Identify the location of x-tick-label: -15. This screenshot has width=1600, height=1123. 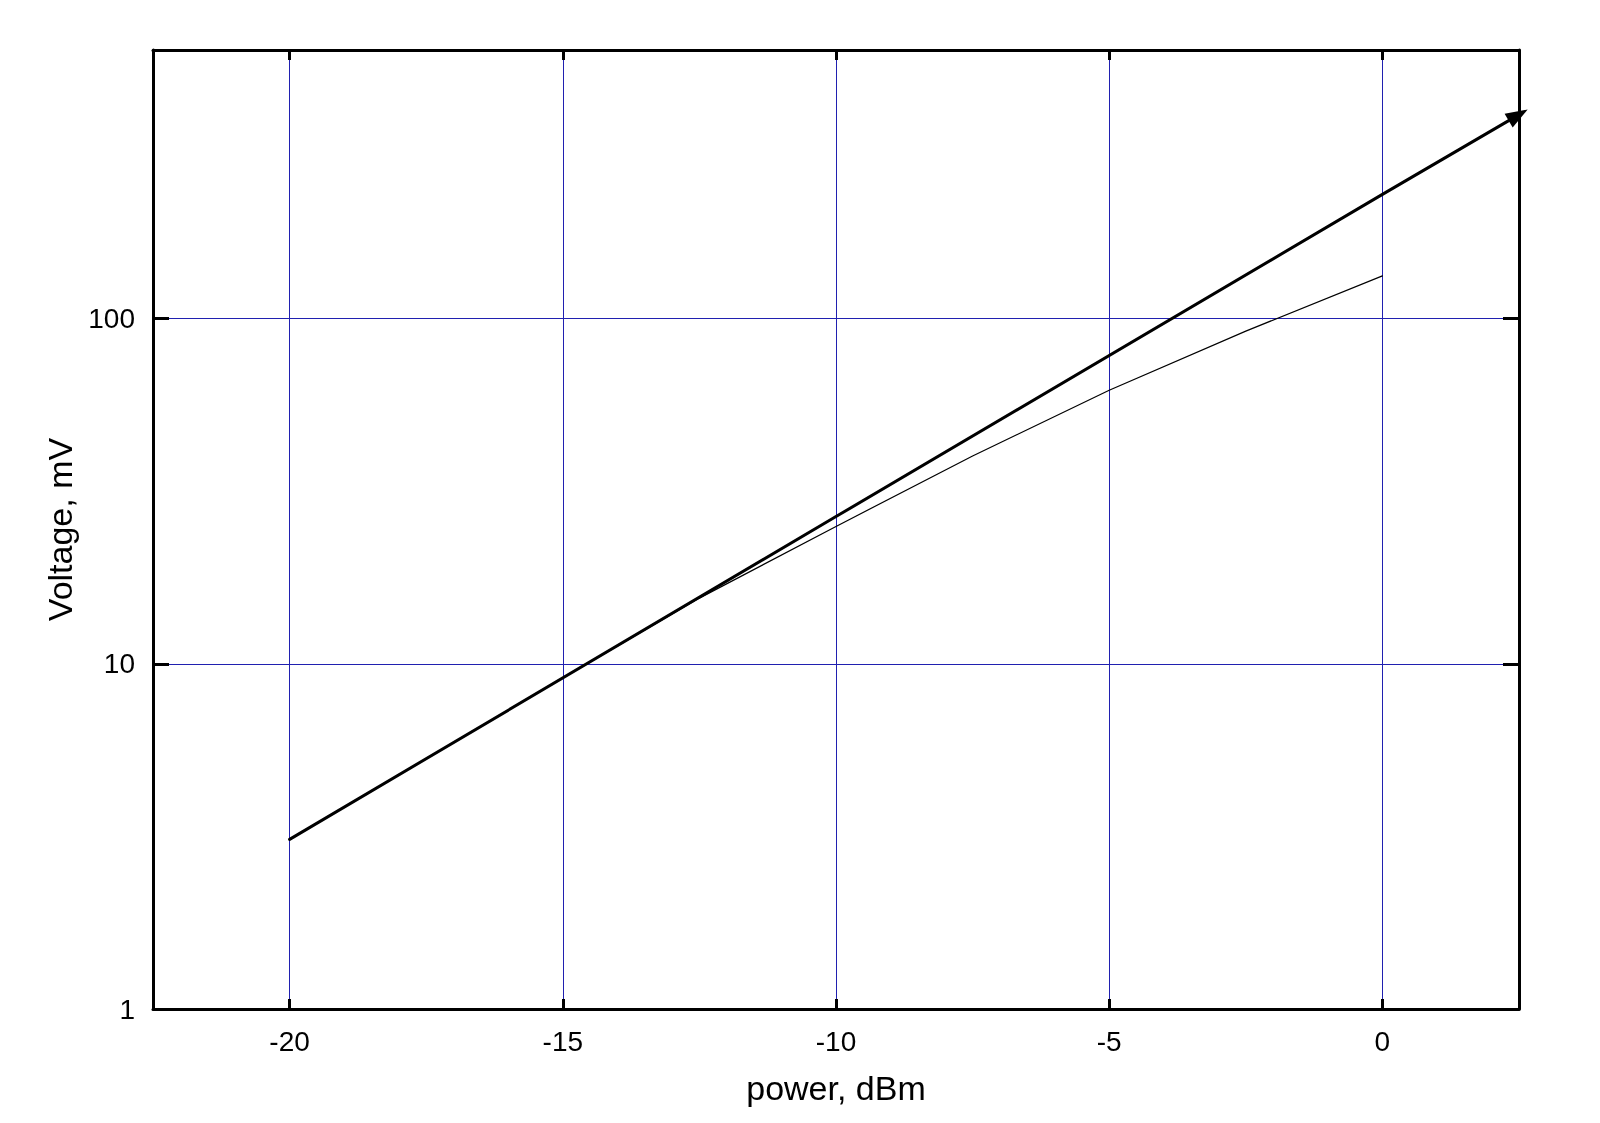
(563, 1041).